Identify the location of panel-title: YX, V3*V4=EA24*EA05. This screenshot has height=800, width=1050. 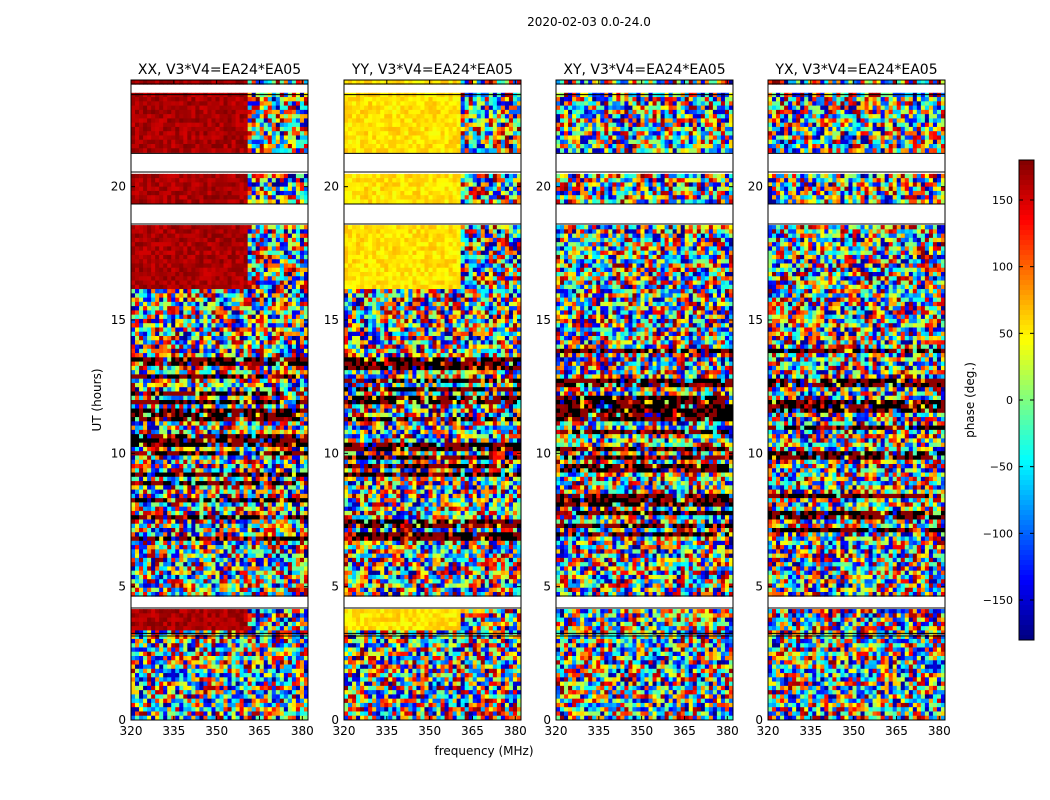
(855, 70).